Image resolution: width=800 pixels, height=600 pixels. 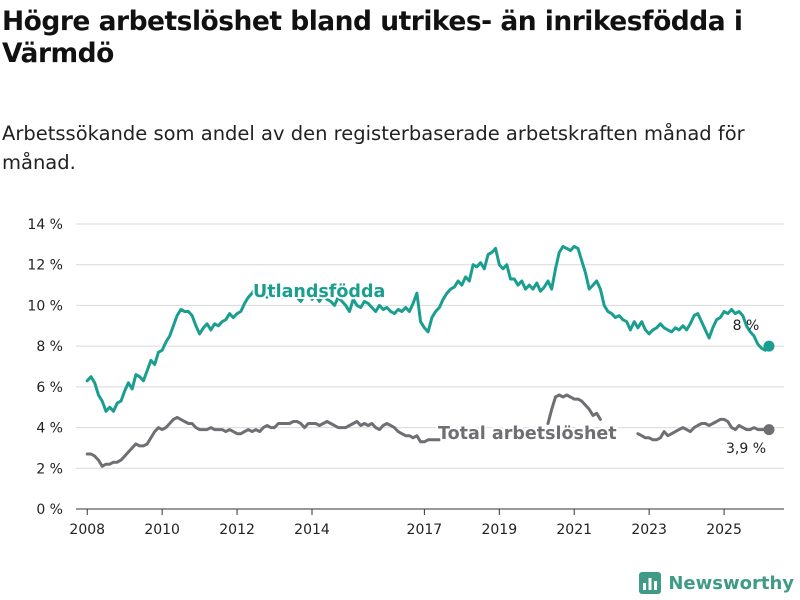 I want to click on x-tick-label: 2010, so click(x=162, y=530).